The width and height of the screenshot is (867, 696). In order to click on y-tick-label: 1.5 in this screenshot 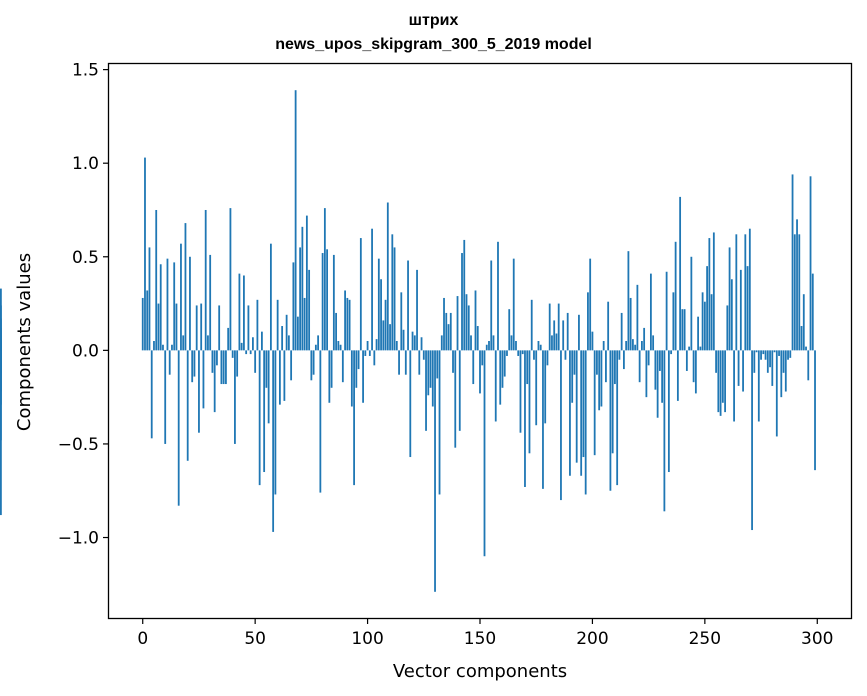, I will do `click(85, 71)`.